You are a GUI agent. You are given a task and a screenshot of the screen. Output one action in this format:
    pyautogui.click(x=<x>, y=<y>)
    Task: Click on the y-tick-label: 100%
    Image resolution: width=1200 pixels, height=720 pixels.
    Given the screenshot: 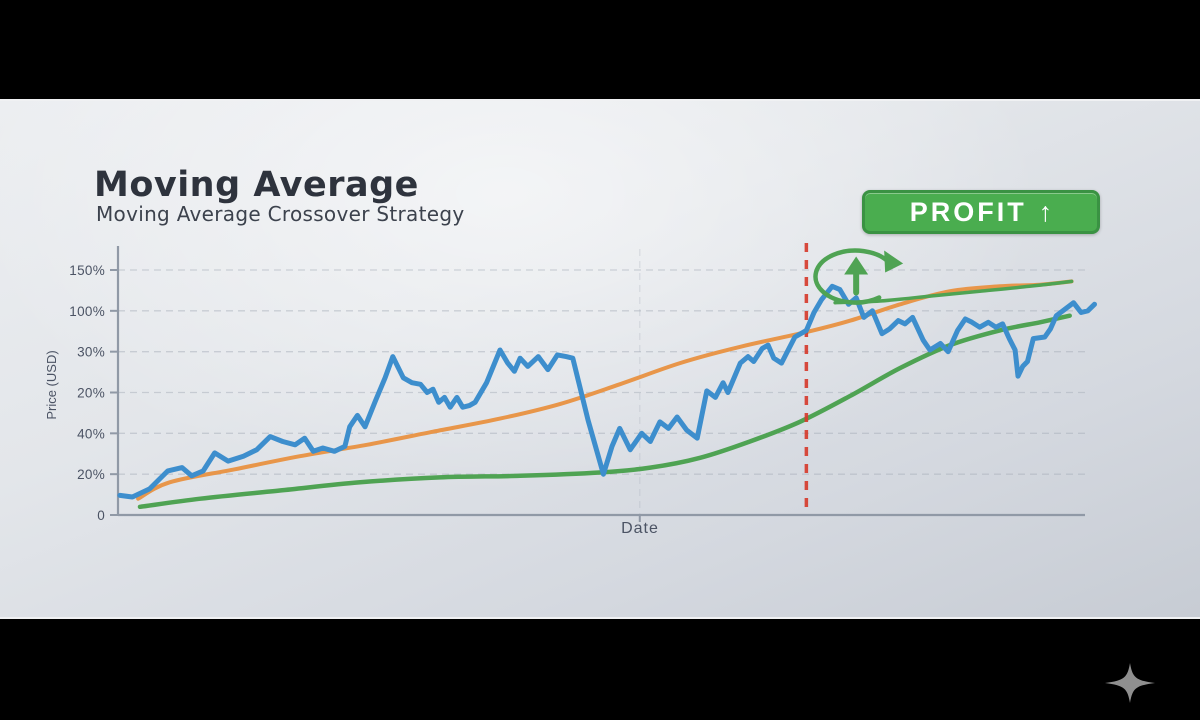 What is the action you would take?
    pyautogui.click(x=87, y=311)
    